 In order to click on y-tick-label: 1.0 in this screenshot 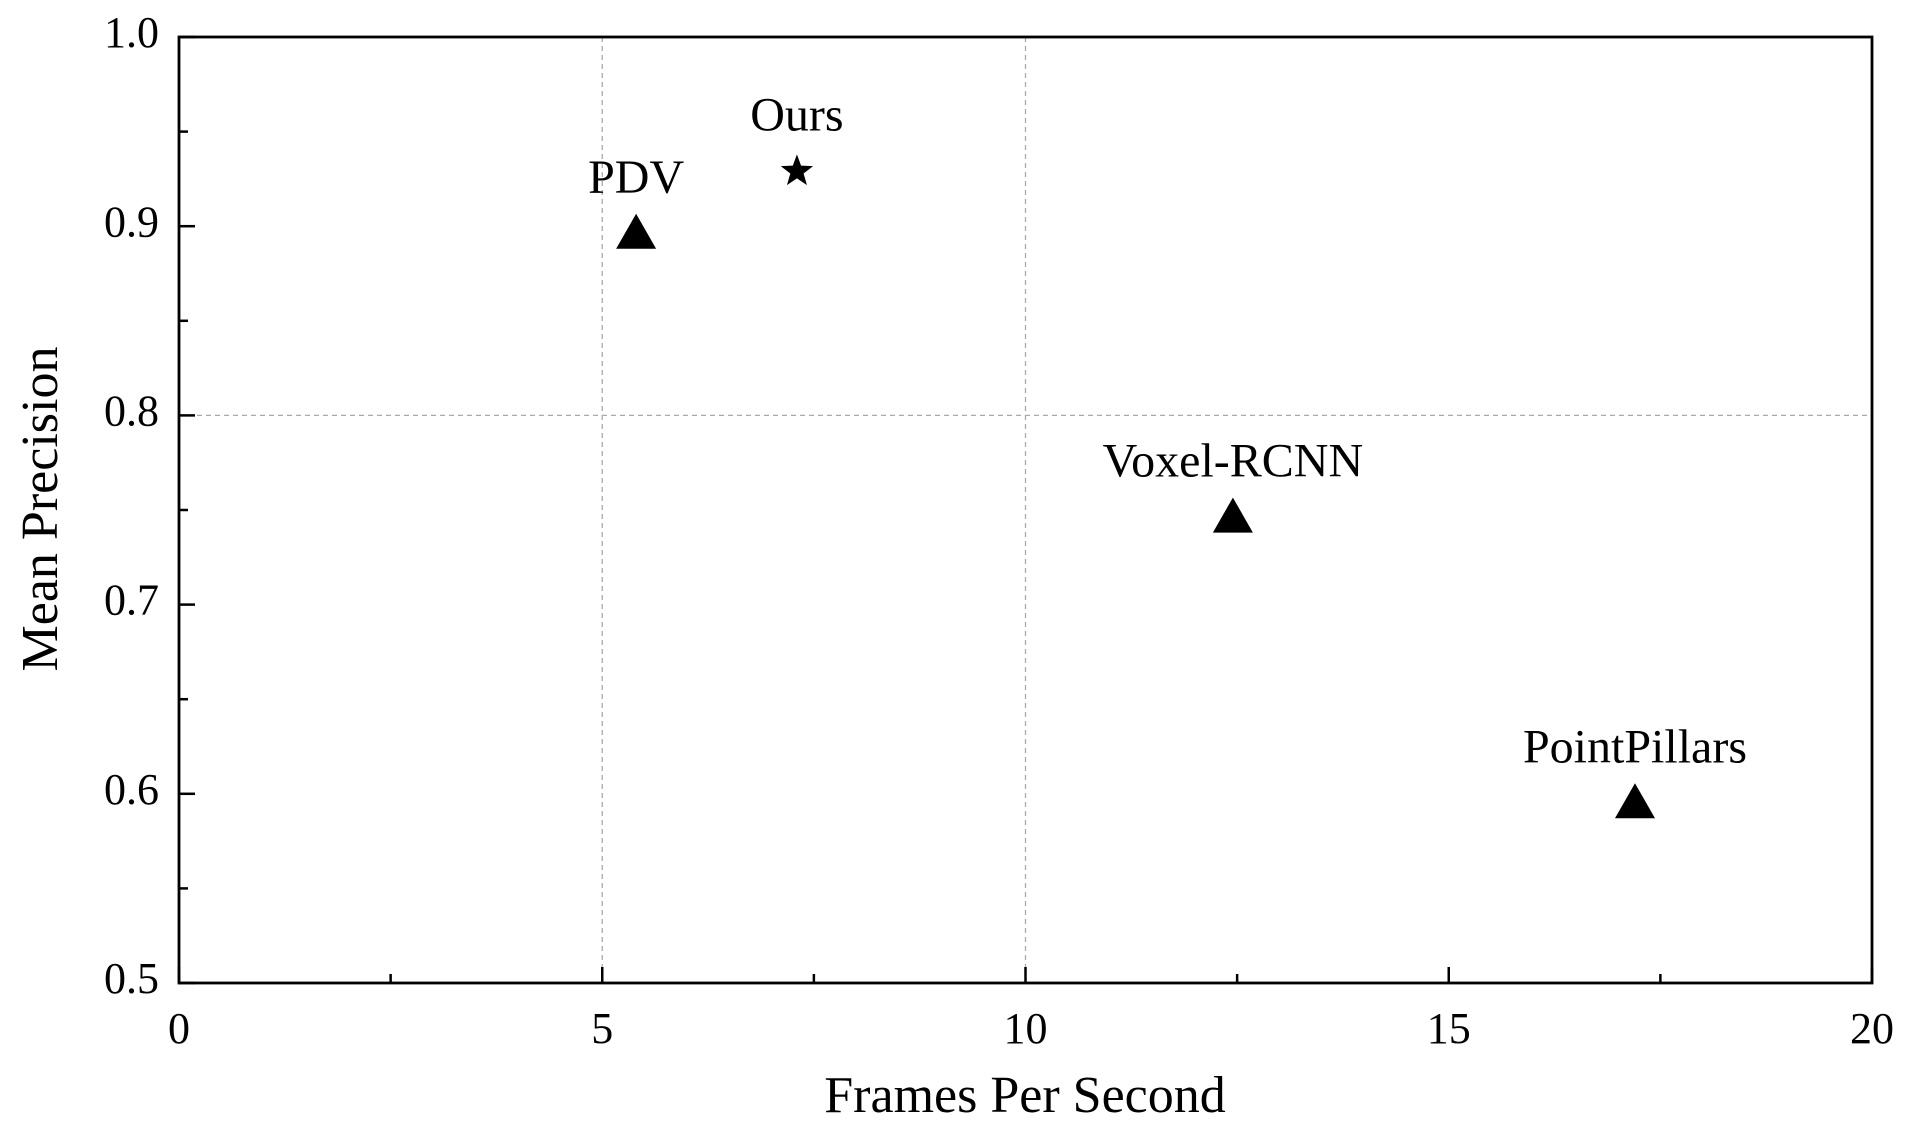, I will do `click(131, 32)`.